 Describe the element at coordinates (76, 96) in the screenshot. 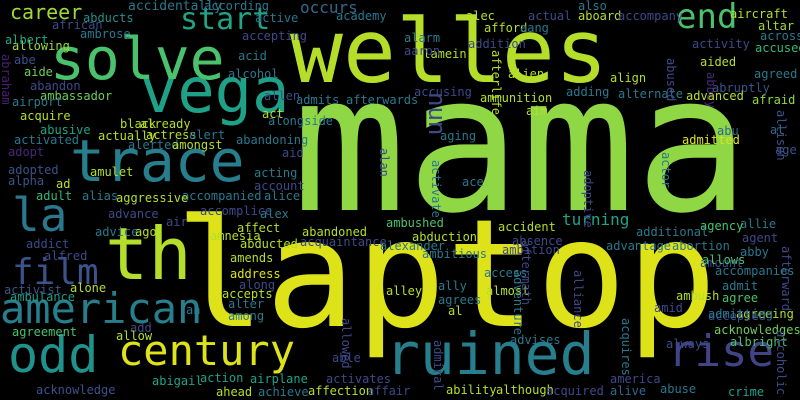

I see `word-ambassador: ambassador` at that location.